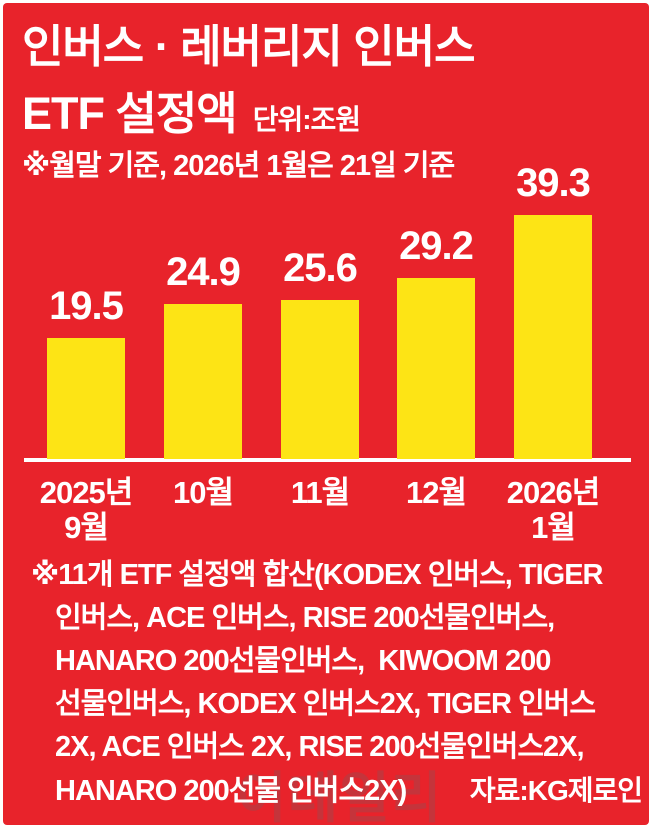 The width and height of the screenshot is (658, 830). I want to click on unit-label: 단위:조원, so click(306, 119).